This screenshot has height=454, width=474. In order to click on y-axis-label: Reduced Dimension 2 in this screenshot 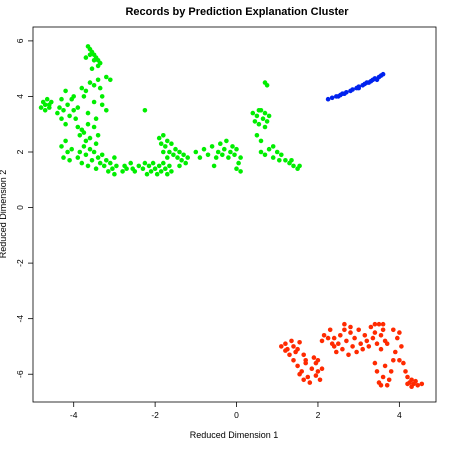, I will do `click(4, 214)`.